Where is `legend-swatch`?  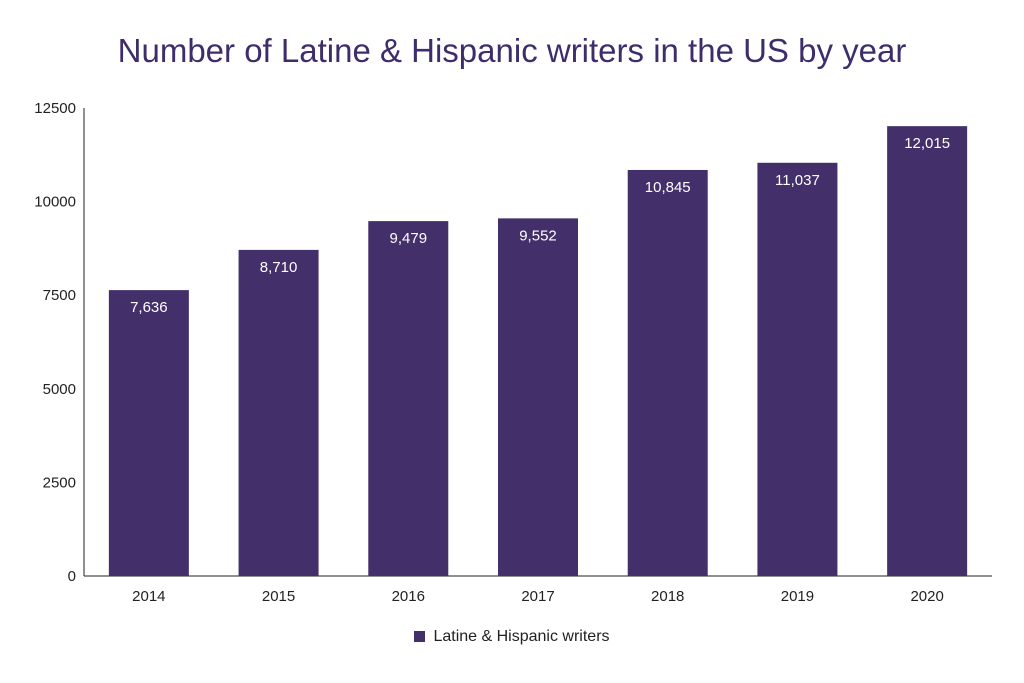
legend-swatch is located at coordinates (420, 636).